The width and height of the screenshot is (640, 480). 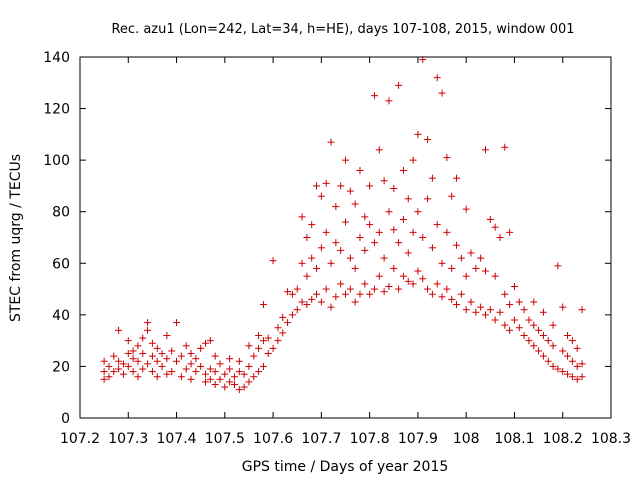 What do you see at coordinates (65, 419) in the screenshot?
I see `y-tick-label: 0` at bounding box center [65, 419].